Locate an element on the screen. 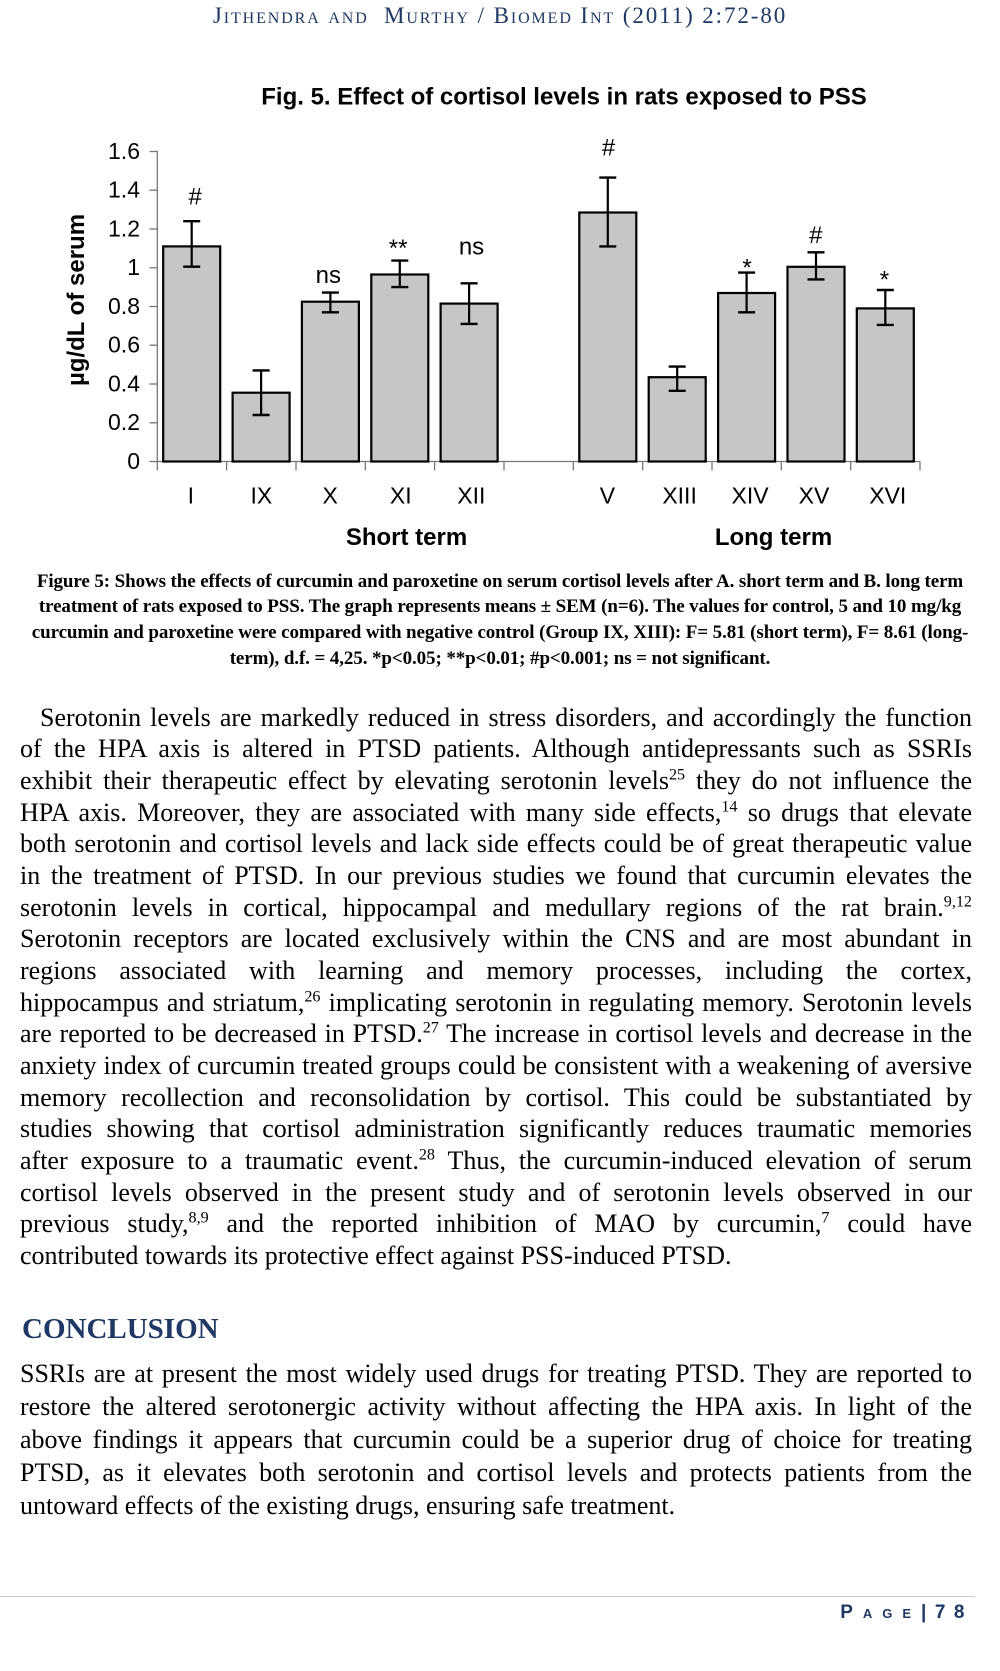 The width and height of the screenshot is (1000, 1671). svg-text: 1.2 is located at coordinates (124, 228).